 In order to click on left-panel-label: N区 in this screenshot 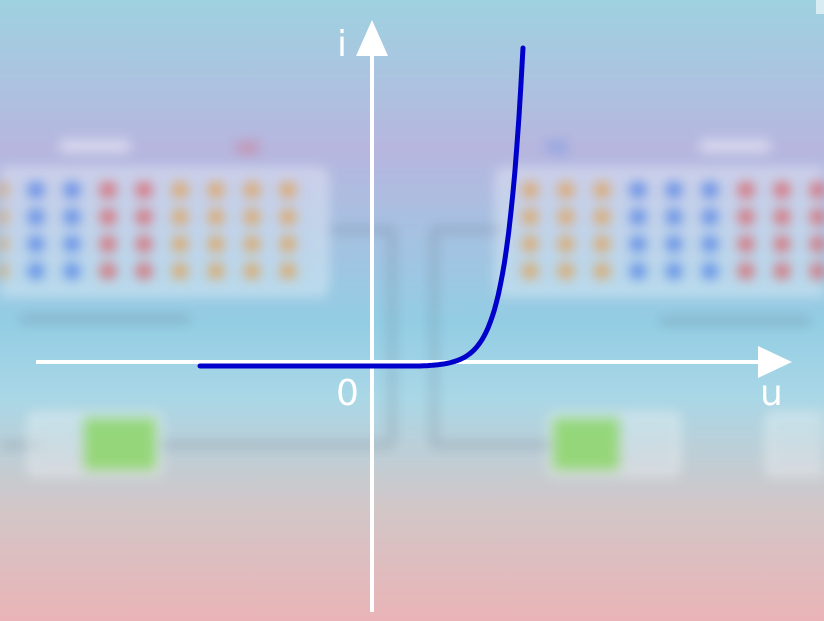, I will do `click(248, 149)`.